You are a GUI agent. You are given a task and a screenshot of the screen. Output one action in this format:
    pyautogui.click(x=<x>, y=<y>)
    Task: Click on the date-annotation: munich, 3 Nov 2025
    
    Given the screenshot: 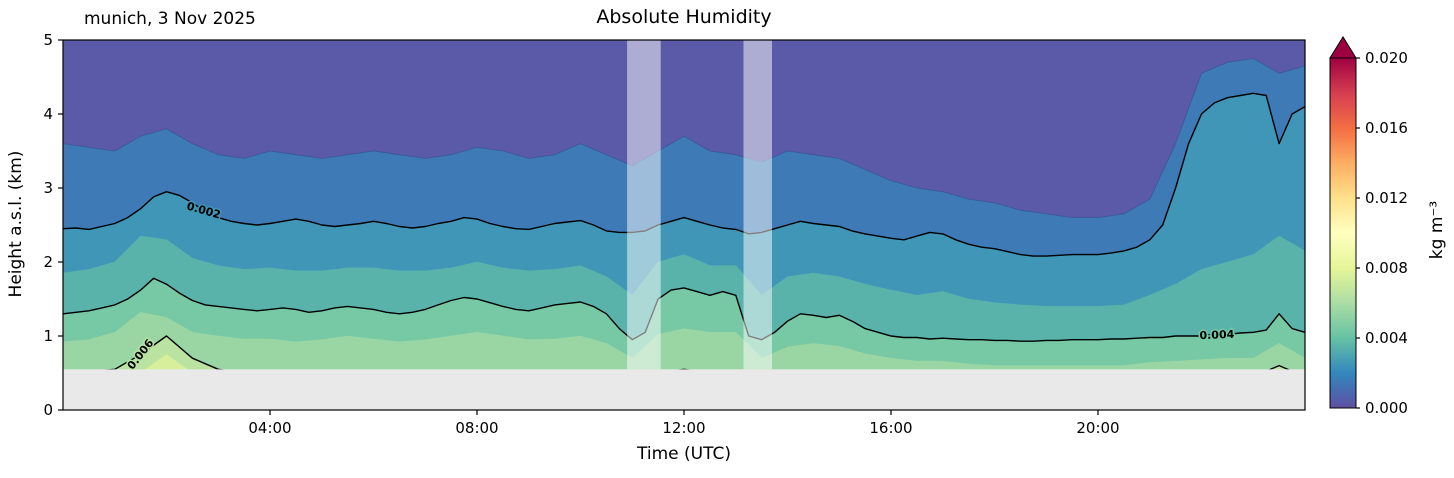 What is the action you would take?
    pyautogui.click(x=170, y=19)
    